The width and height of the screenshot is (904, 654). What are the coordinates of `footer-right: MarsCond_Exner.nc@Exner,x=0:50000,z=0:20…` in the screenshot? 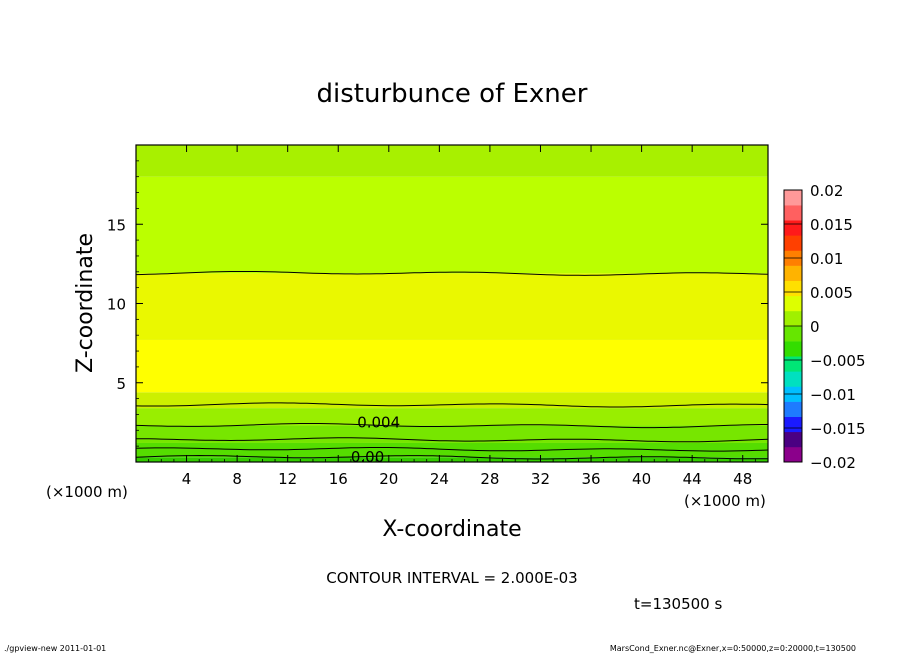 It's located at (733, 648).